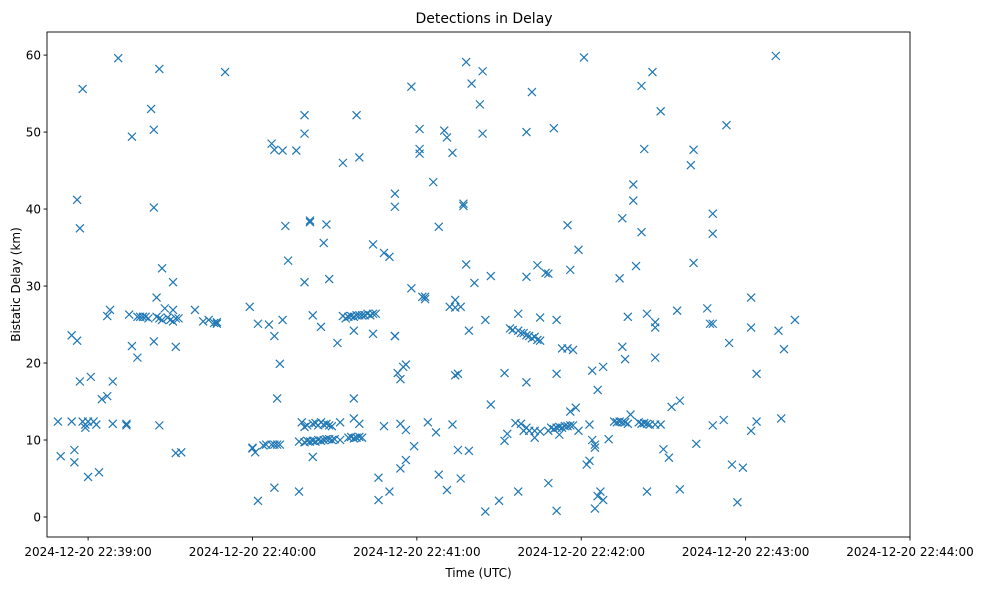 This screenshot has width=989, height=590. I want to click on y-tick-label: 0, so click(37, 517).